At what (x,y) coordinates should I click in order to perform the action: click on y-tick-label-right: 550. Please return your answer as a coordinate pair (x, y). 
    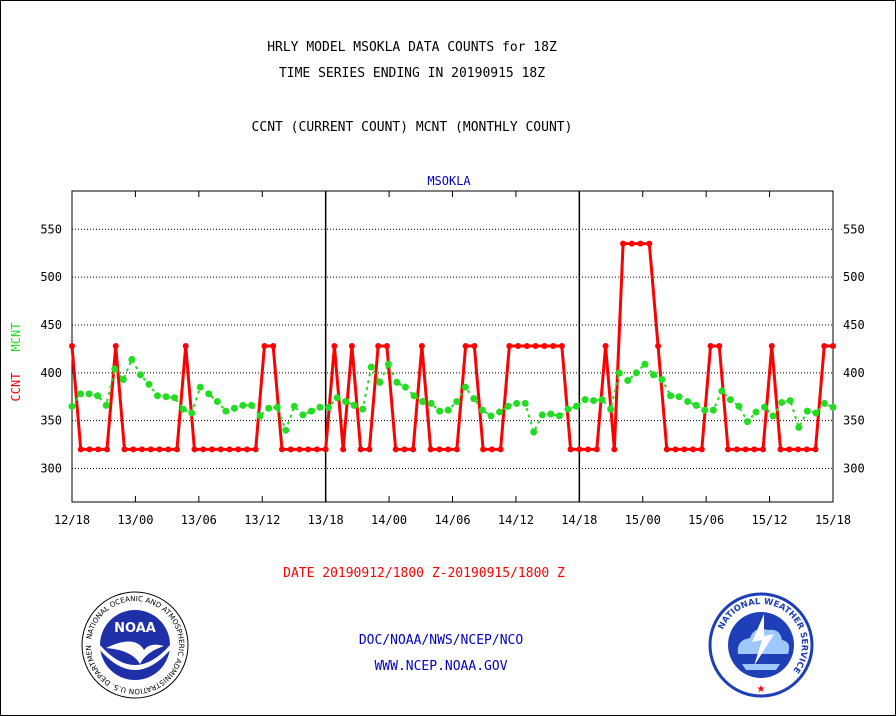
    Looking at the image, I should click on (854, 229).